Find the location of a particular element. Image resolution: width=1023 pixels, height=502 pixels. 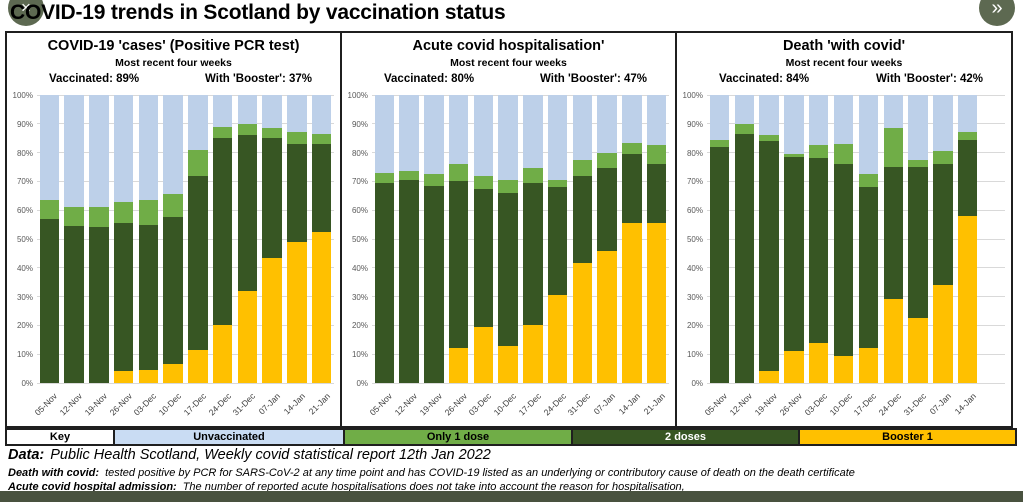

bottom-bar is located at coordinates (511, 496).